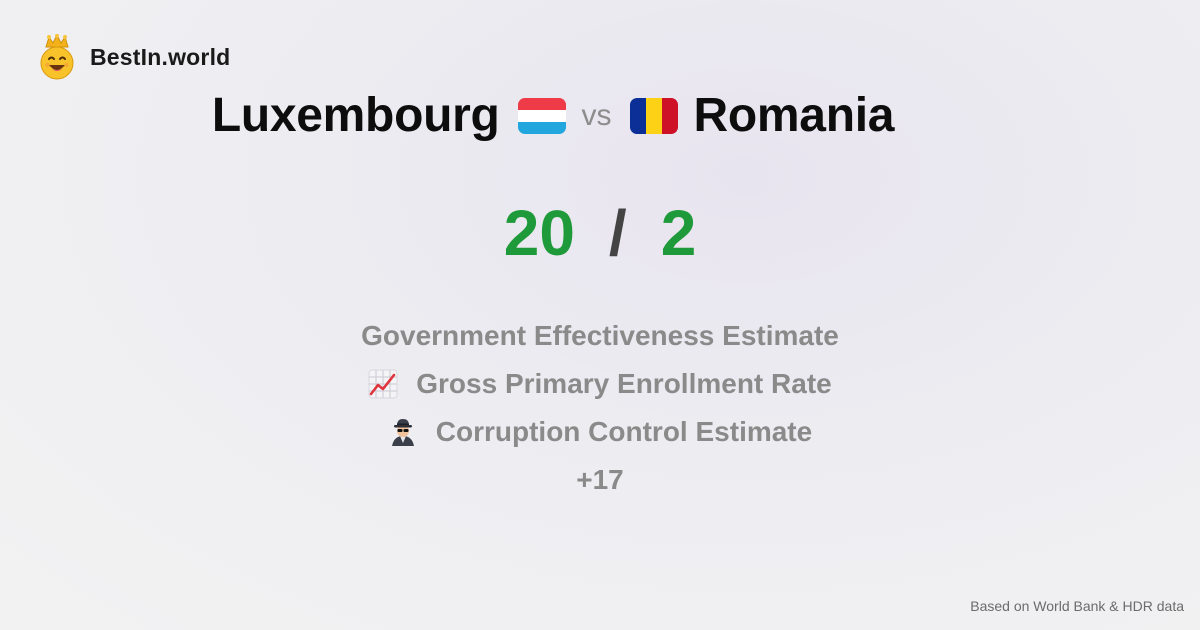 The height and width of the screenshot is (630, 1200). What do you see at coordinates (160, 56) in the screenshot?
I see `brand-name: BestIn.world` at bounding box center [160, 56].